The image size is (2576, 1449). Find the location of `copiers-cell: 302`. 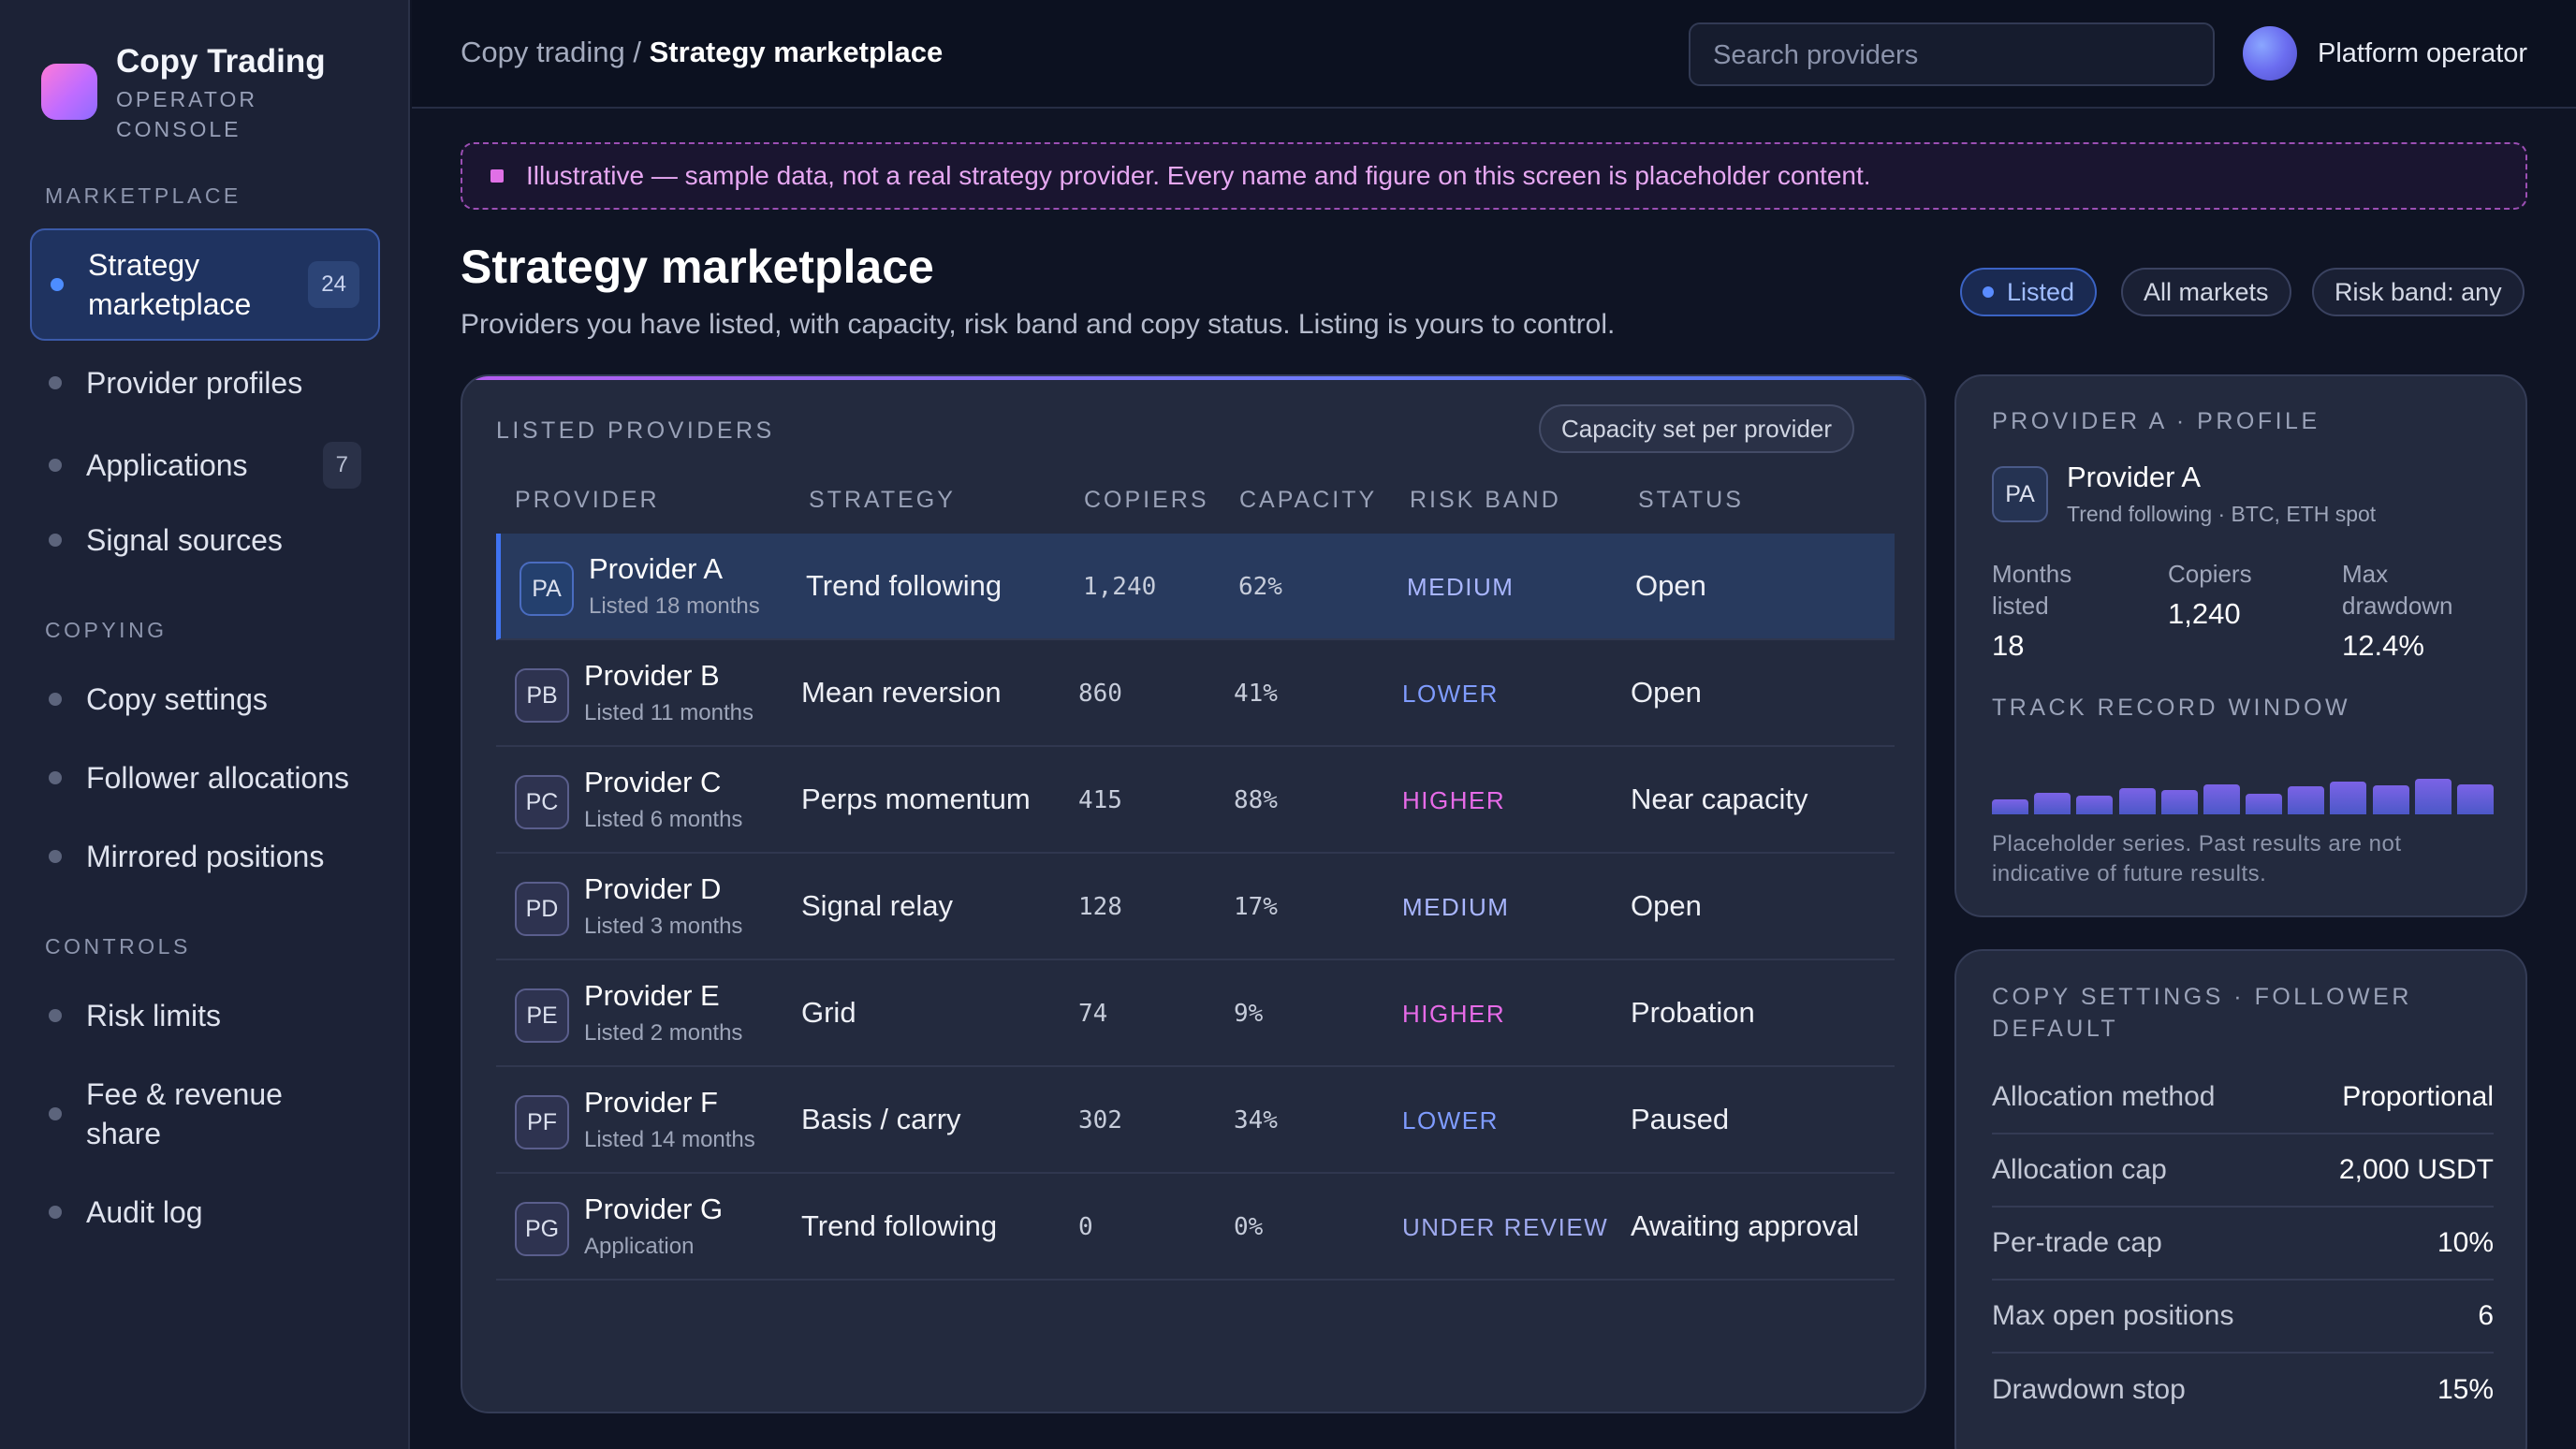

copiers-cell: 302 is located at coordinates (1100, 1120).